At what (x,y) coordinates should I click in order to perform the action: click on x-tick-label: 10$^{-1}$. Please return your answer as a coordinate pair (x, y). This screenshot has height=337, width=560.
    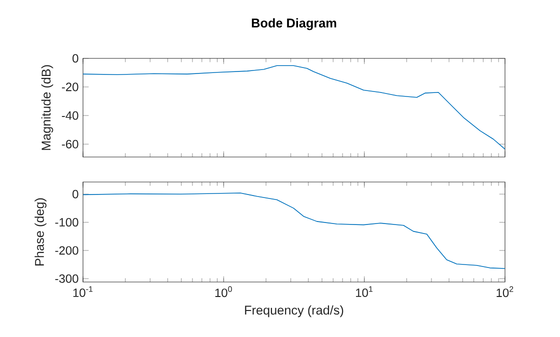
    Looking at the image, I should click on (83, 291).